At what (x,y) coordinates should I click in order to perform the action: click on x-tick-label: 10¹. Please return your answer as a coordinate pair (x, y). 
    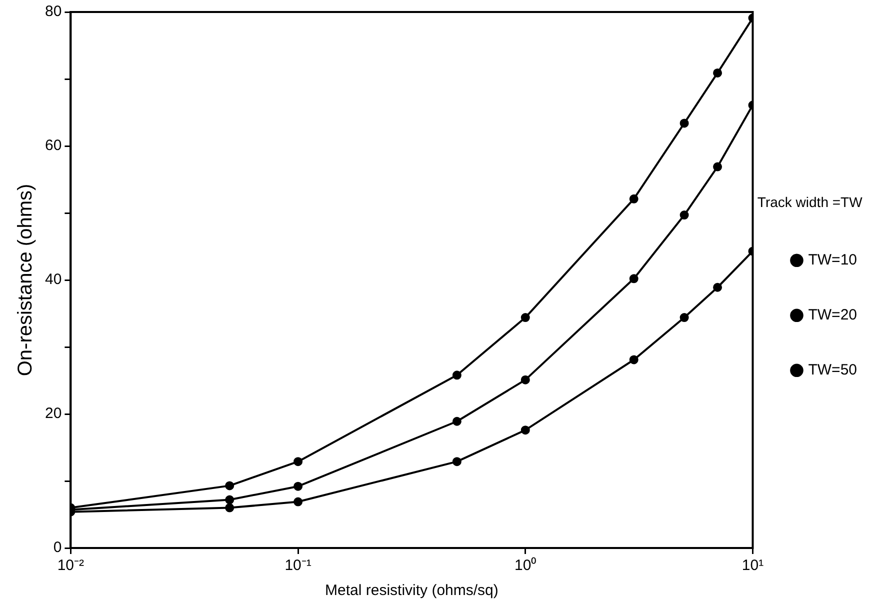
    Looking at the image, I should click on (753, 565).